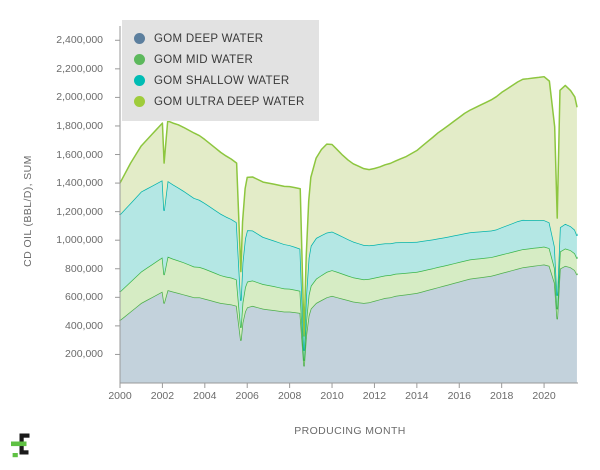 This screenshot has height=470, width=600. What do you see at coordinates (79, 40) in the screenshot?
I see `y-tick-label: 2,400,000` at bounding box center [79, 40].